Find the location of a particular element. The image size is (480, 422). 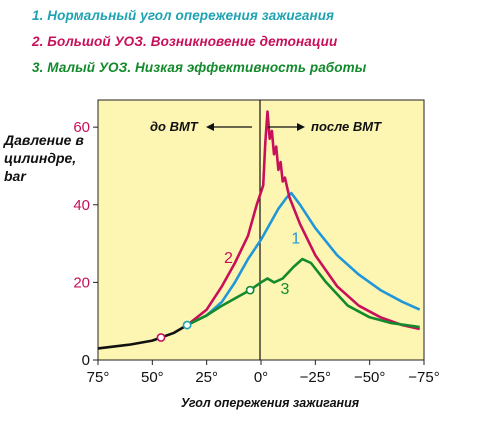

x-tick-label: 0° is located at coordinates (261, 377).